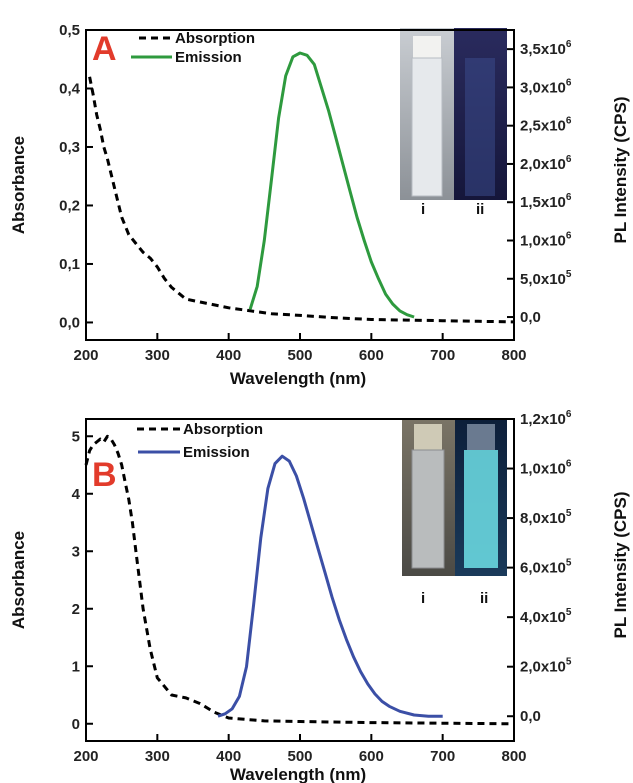  I want to click on panel-letter-a: A, so click(104, 49).